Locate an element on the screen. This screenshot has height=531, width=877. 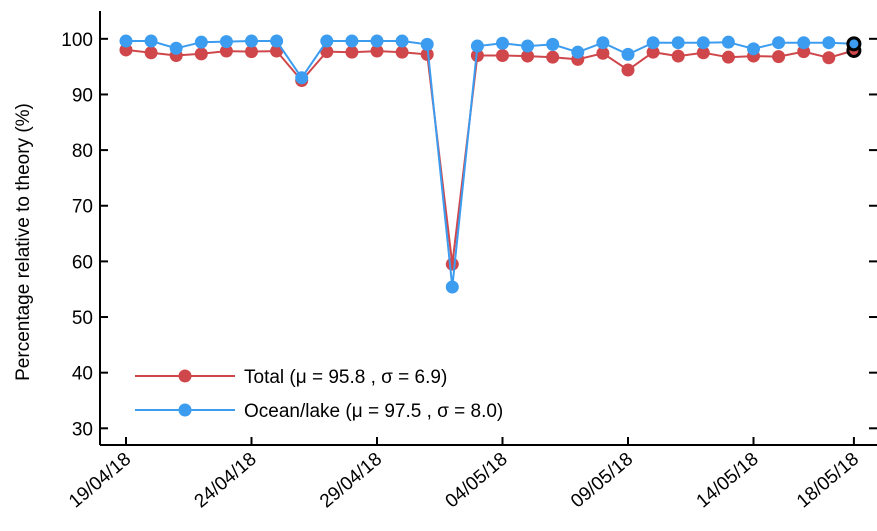
x-tick-label: 29/04/18 is located at coordinates (351, 481).